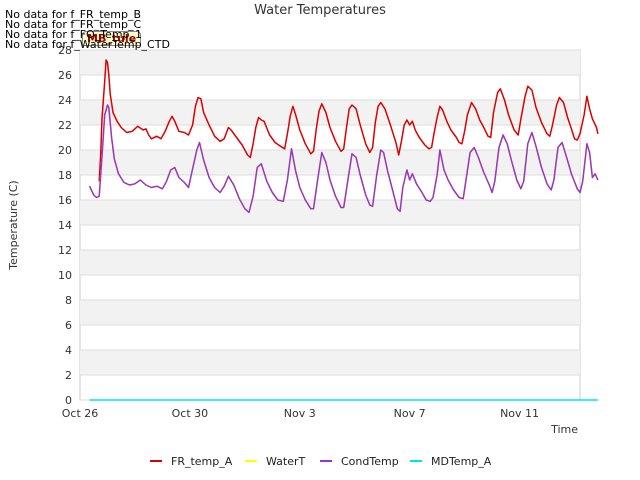 The height and width of the screenshot is (480, 640). What do you see at coordinates (519, 413) in the screenshot?
I see `x-tick-label: Nov 11` at bounding box center [519, 413].